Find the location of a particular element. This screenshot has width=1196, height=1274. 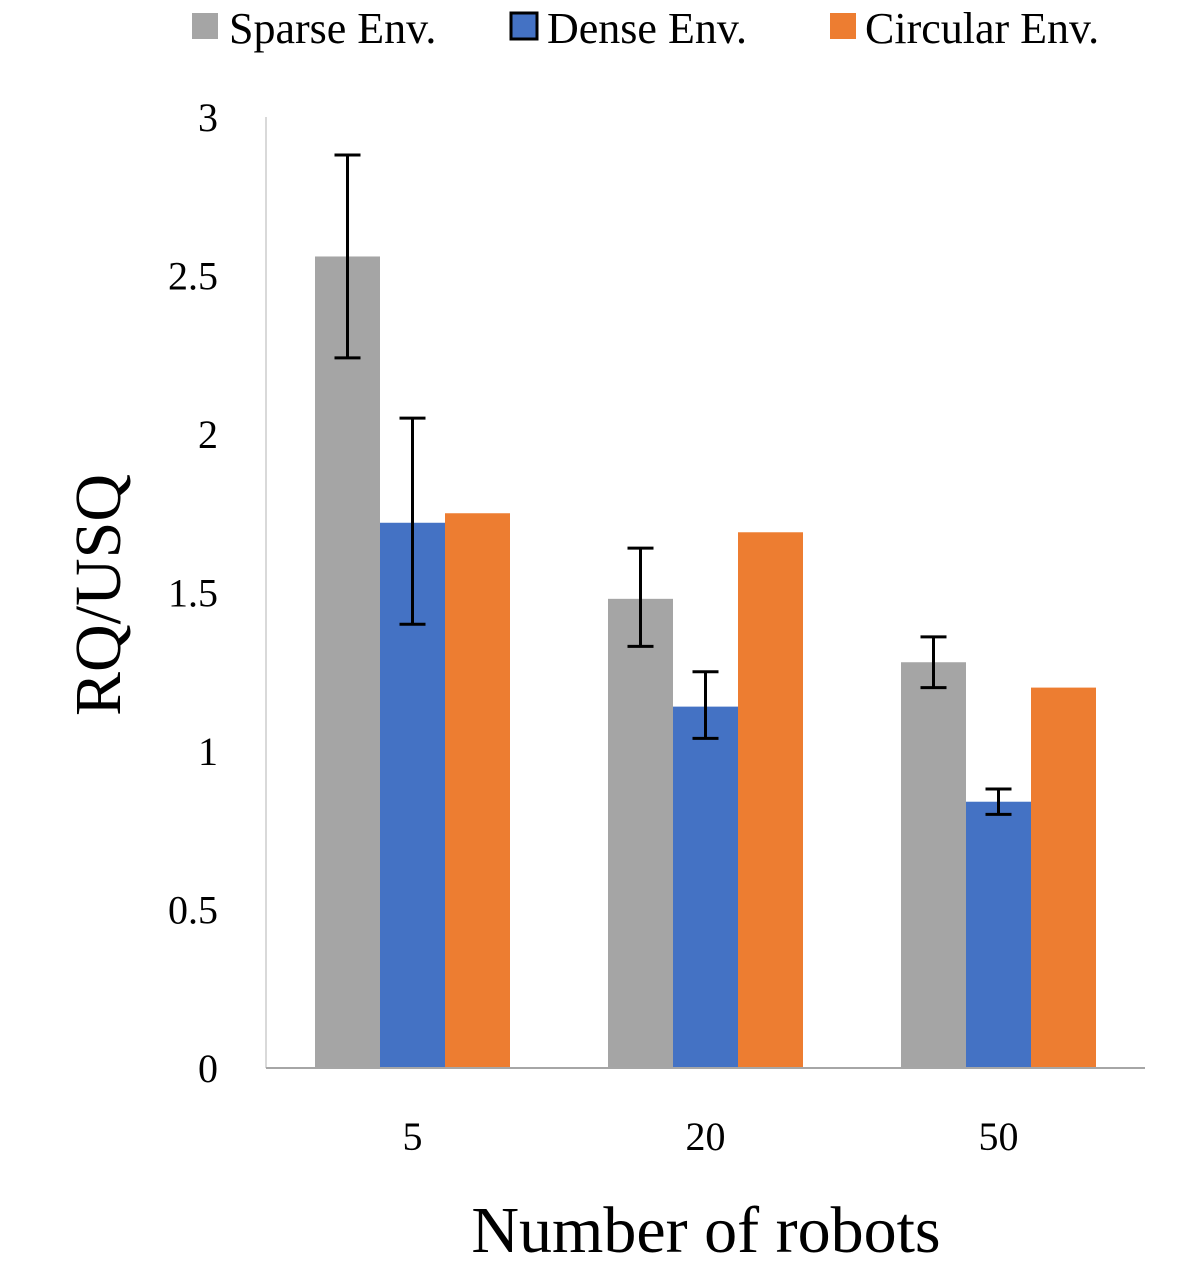

y-tick-label: 2.5 is located at coordinates (193, 276).